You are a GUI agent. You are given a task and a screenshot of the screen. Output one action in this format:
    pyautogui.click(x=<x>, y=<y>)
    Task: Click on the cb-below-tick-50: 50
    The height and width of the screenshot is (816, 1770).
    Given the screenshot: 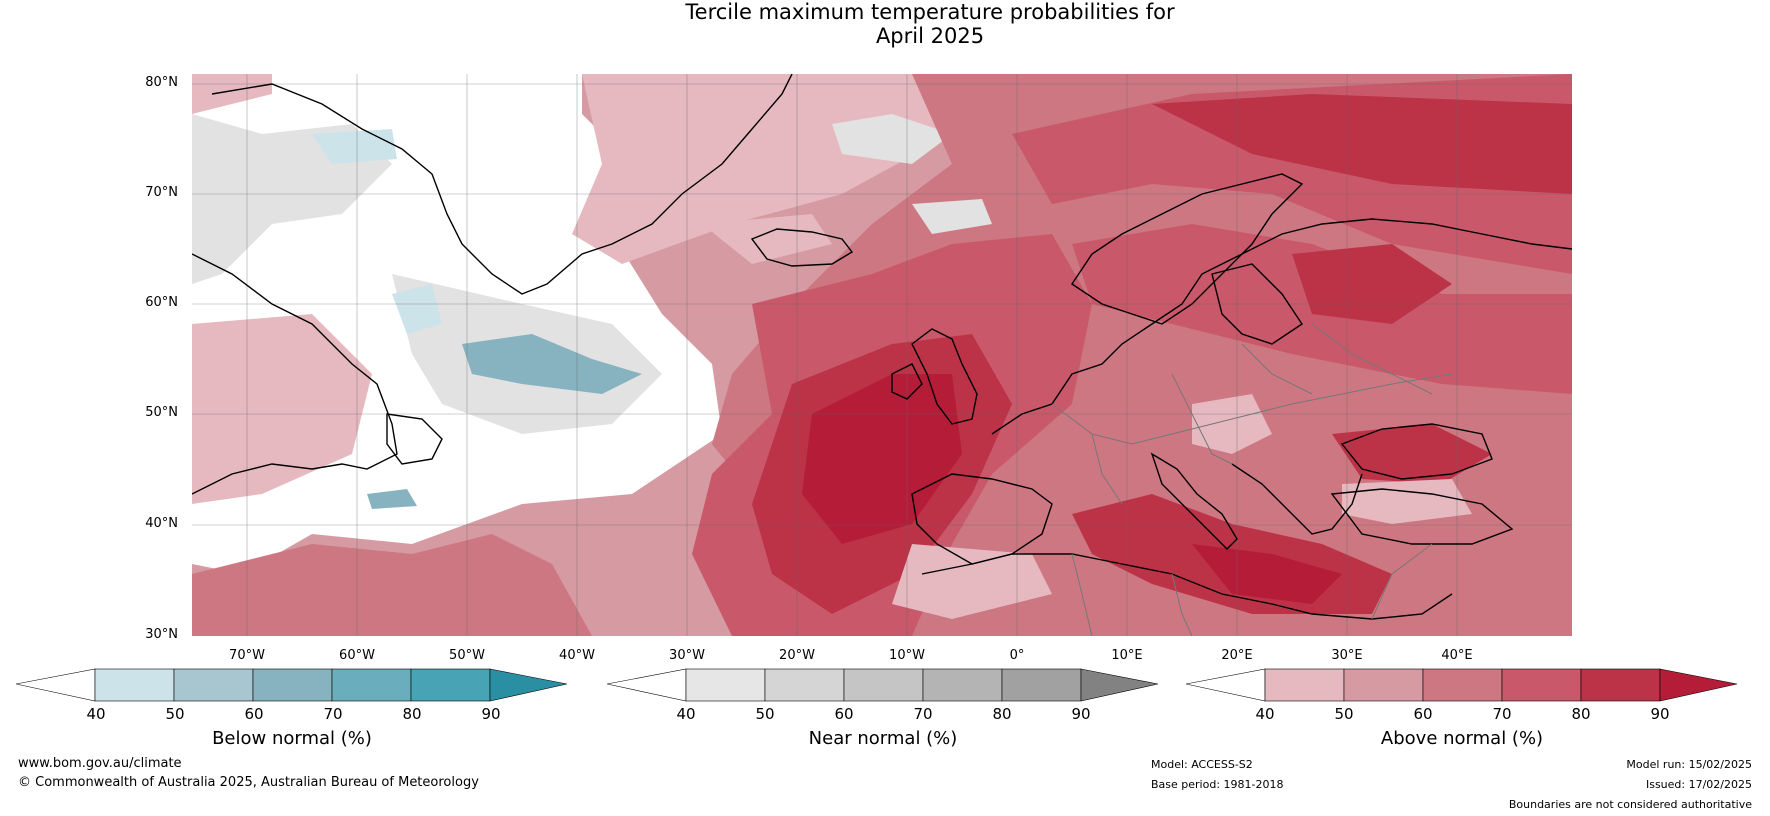 What is the action you would take?
    pyautogui.click(x=175, y=714)
    